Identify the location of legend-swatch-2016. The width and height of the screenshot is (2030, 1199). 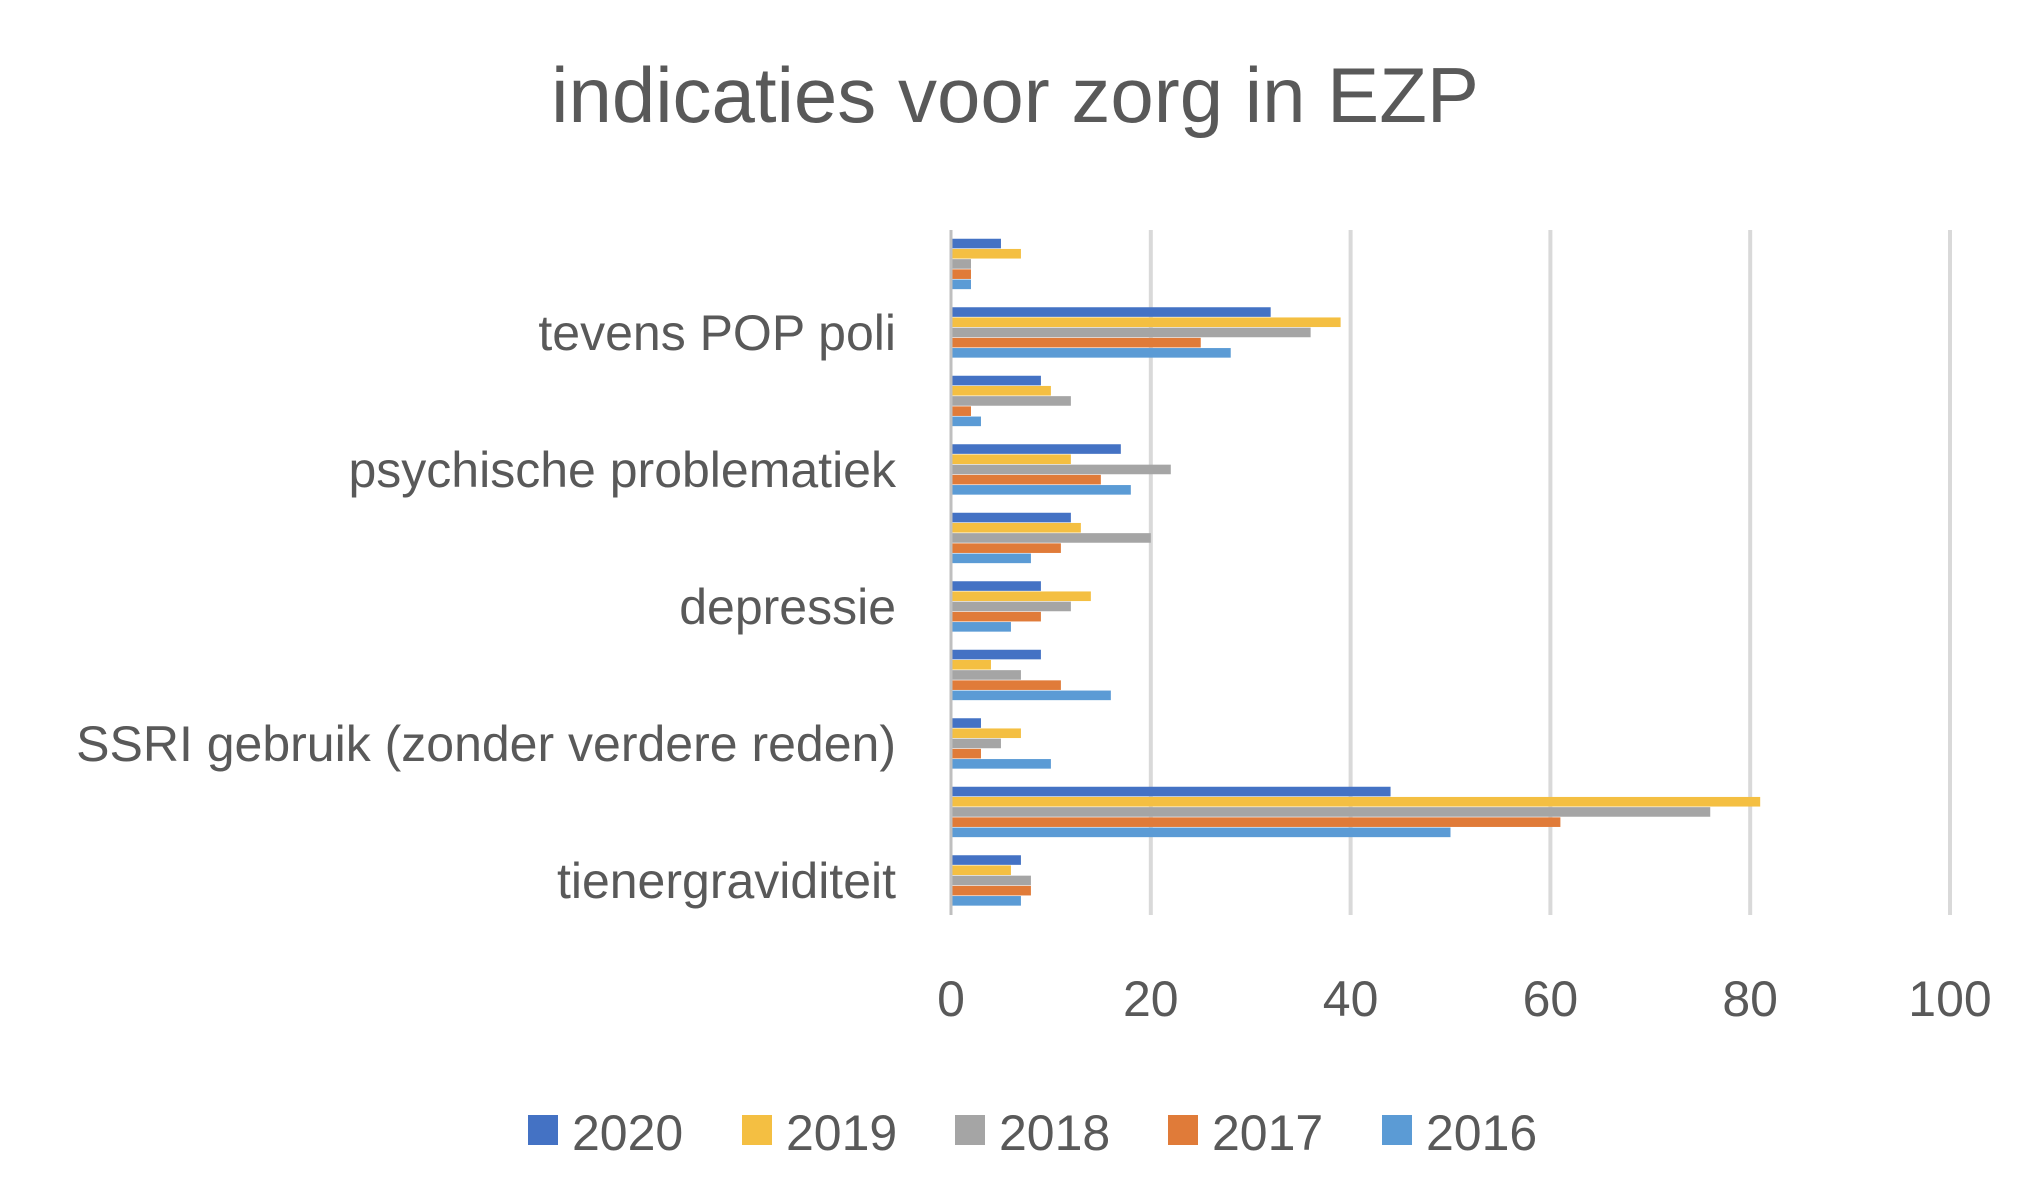
(1397, 1130).